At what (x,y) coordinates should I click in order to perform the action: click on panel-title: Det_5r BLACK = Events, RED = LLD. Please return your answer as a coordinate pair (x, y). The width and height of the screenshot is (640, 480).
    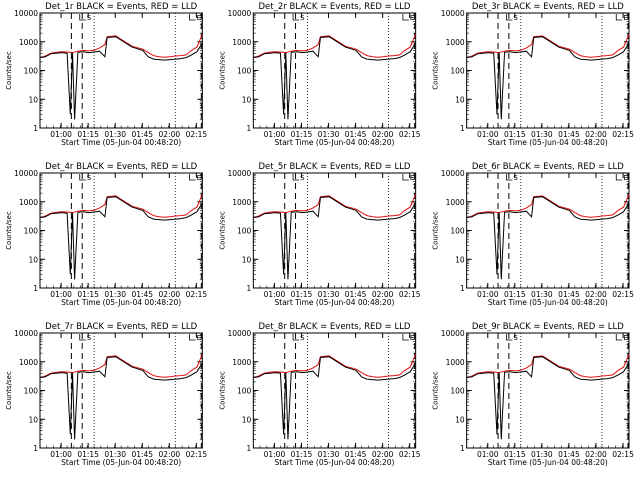
    Looking at the image, I should click on (335, 167).